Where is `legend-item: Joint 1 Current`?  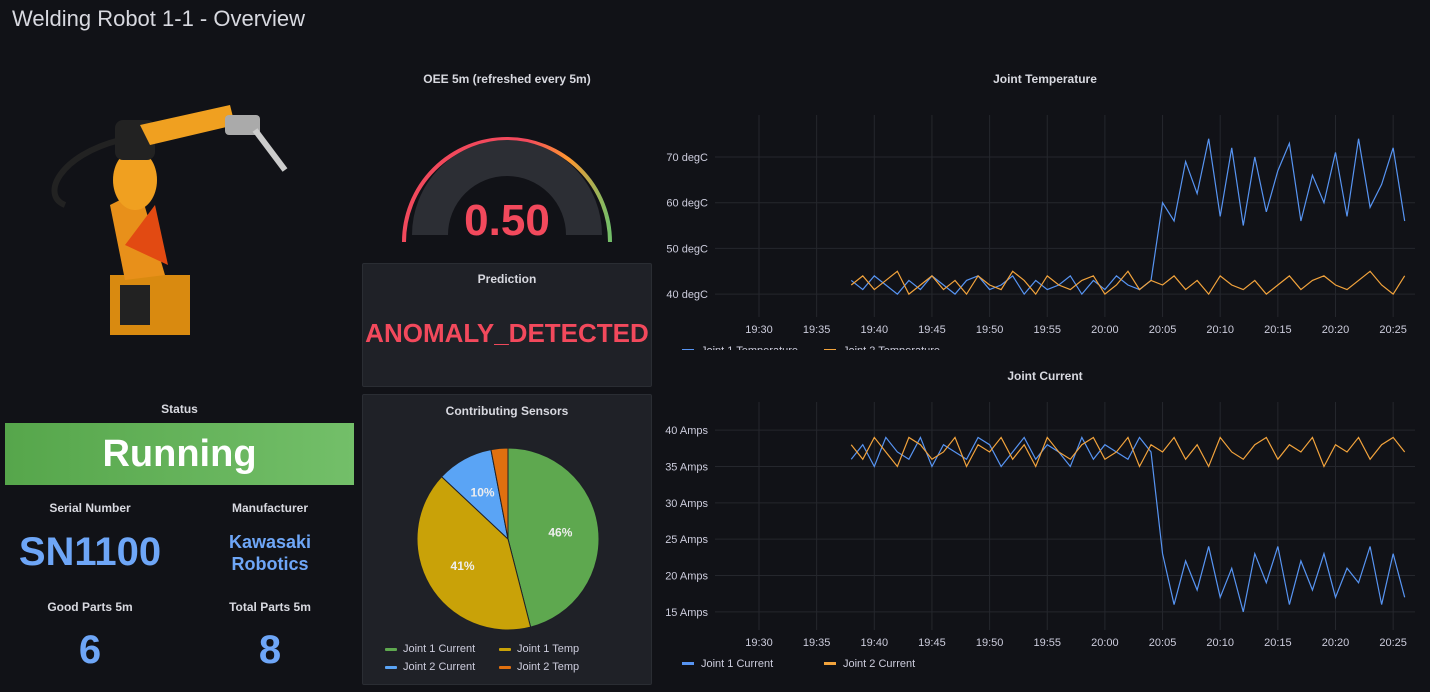 legend-item: Joint 1 Current is located at coordinates (435, 649).